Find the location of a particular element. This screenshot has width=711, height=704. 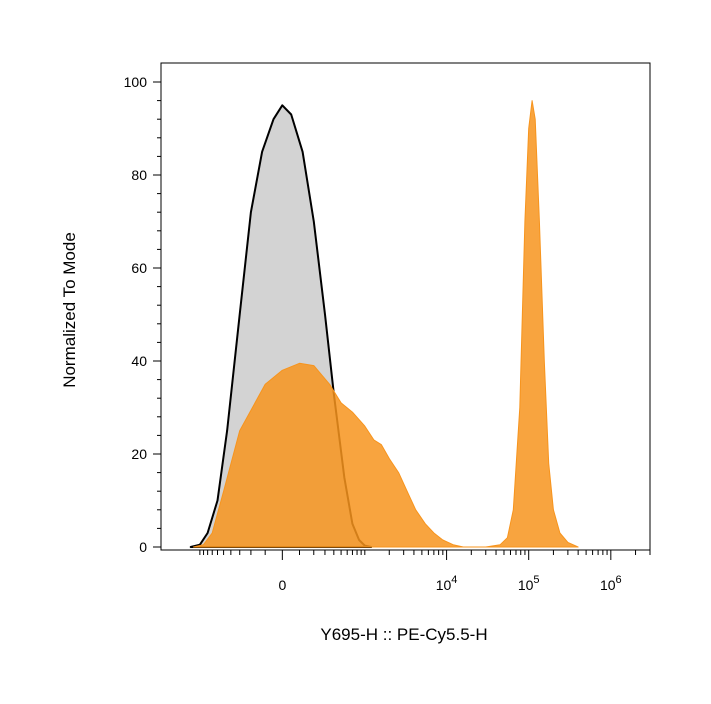

y-tick-label-80: 80 is located at coordinates (139, 175).